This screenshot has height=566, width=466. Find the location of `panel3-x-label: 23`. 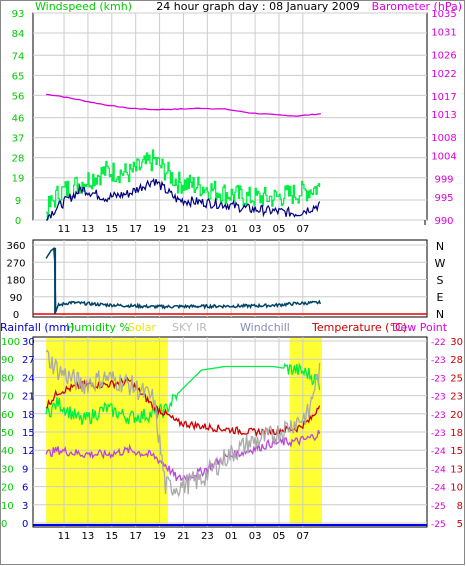

panel3-x-label: 23 is located at coordinates (207, 536).